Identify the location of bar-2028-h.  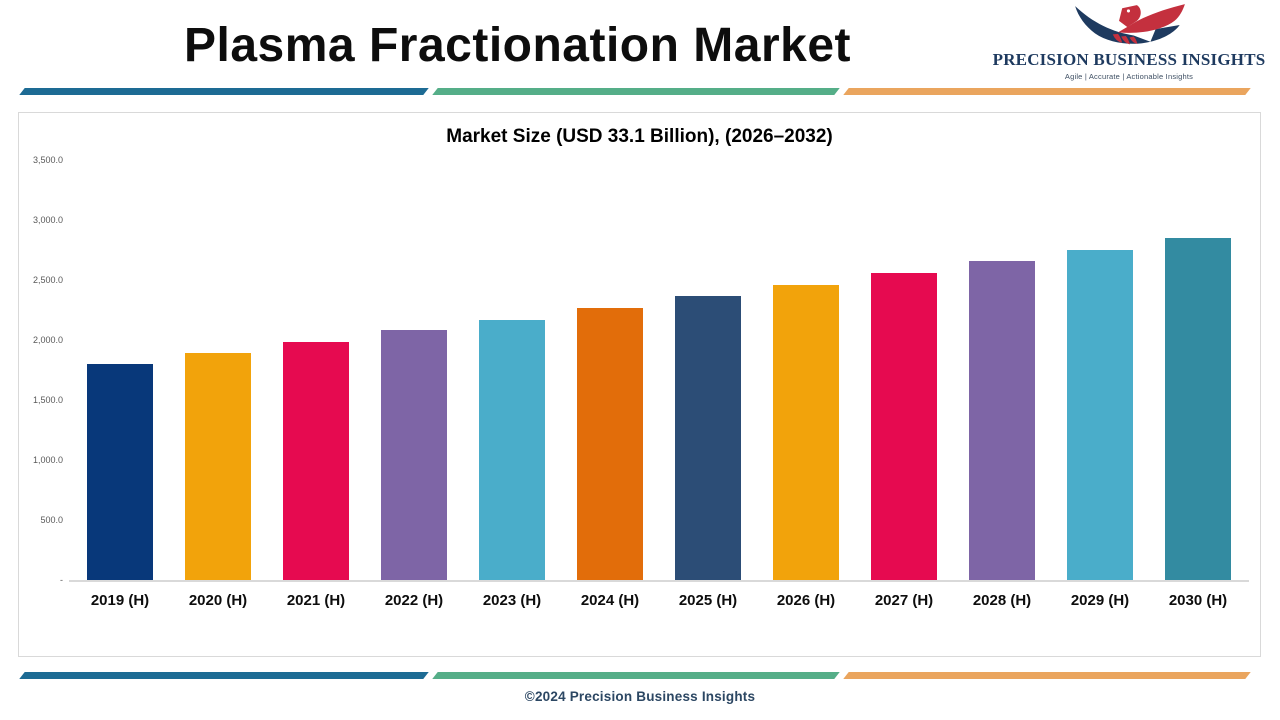
(1002, 420).